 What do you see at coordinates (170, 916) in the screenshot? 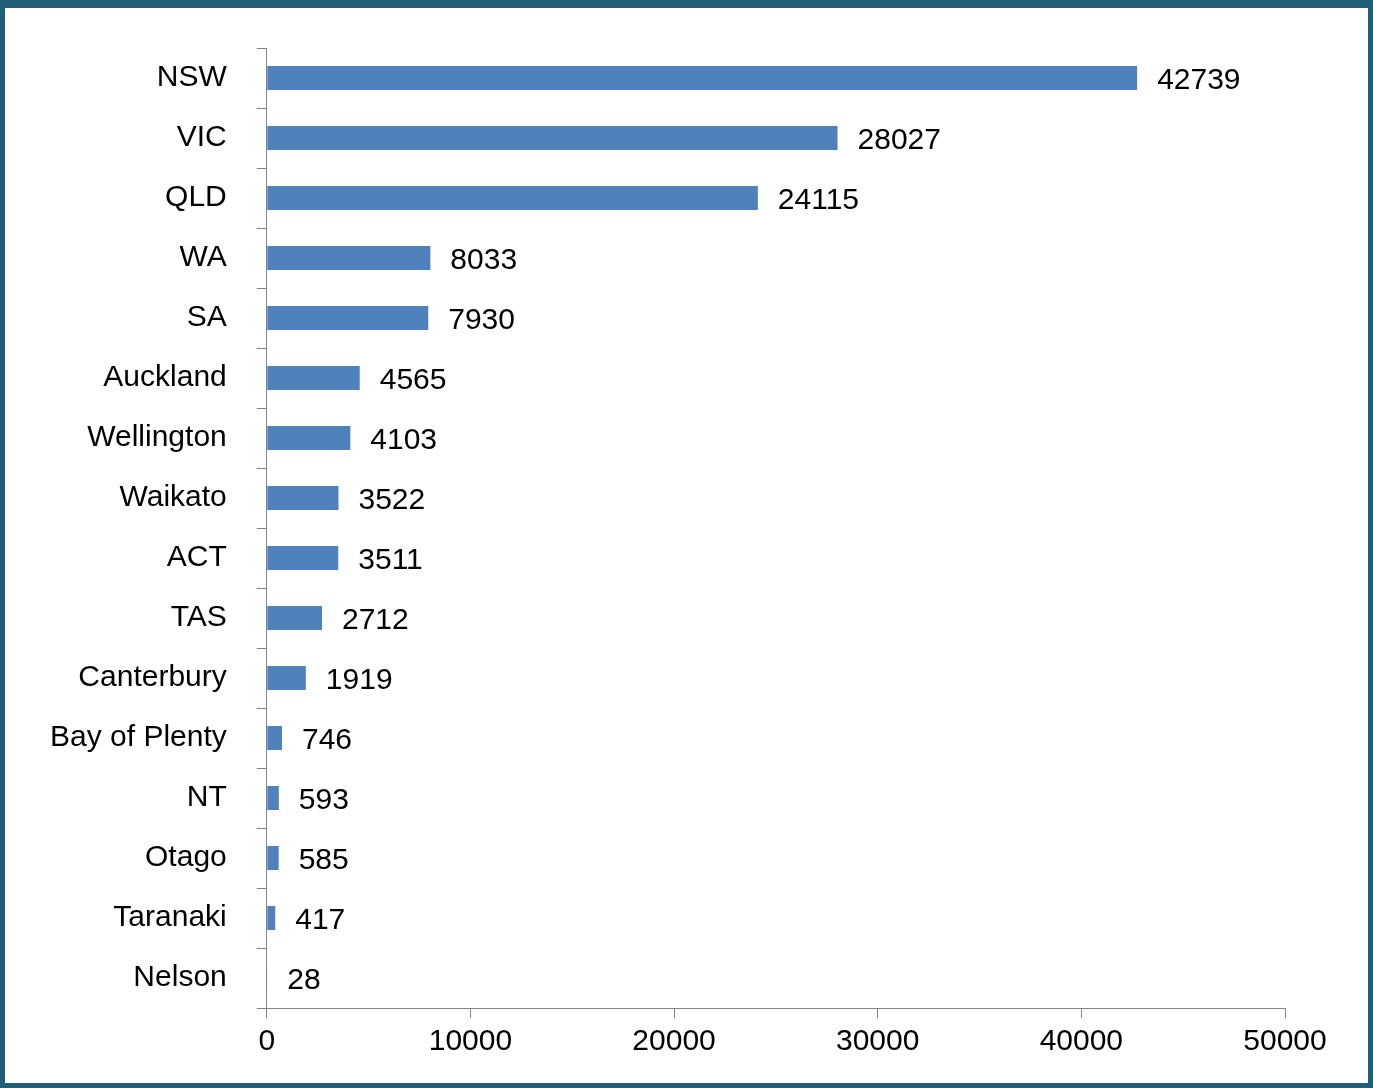
I see `y-tick-label: Taranaki` at bounding box center [170, 916].